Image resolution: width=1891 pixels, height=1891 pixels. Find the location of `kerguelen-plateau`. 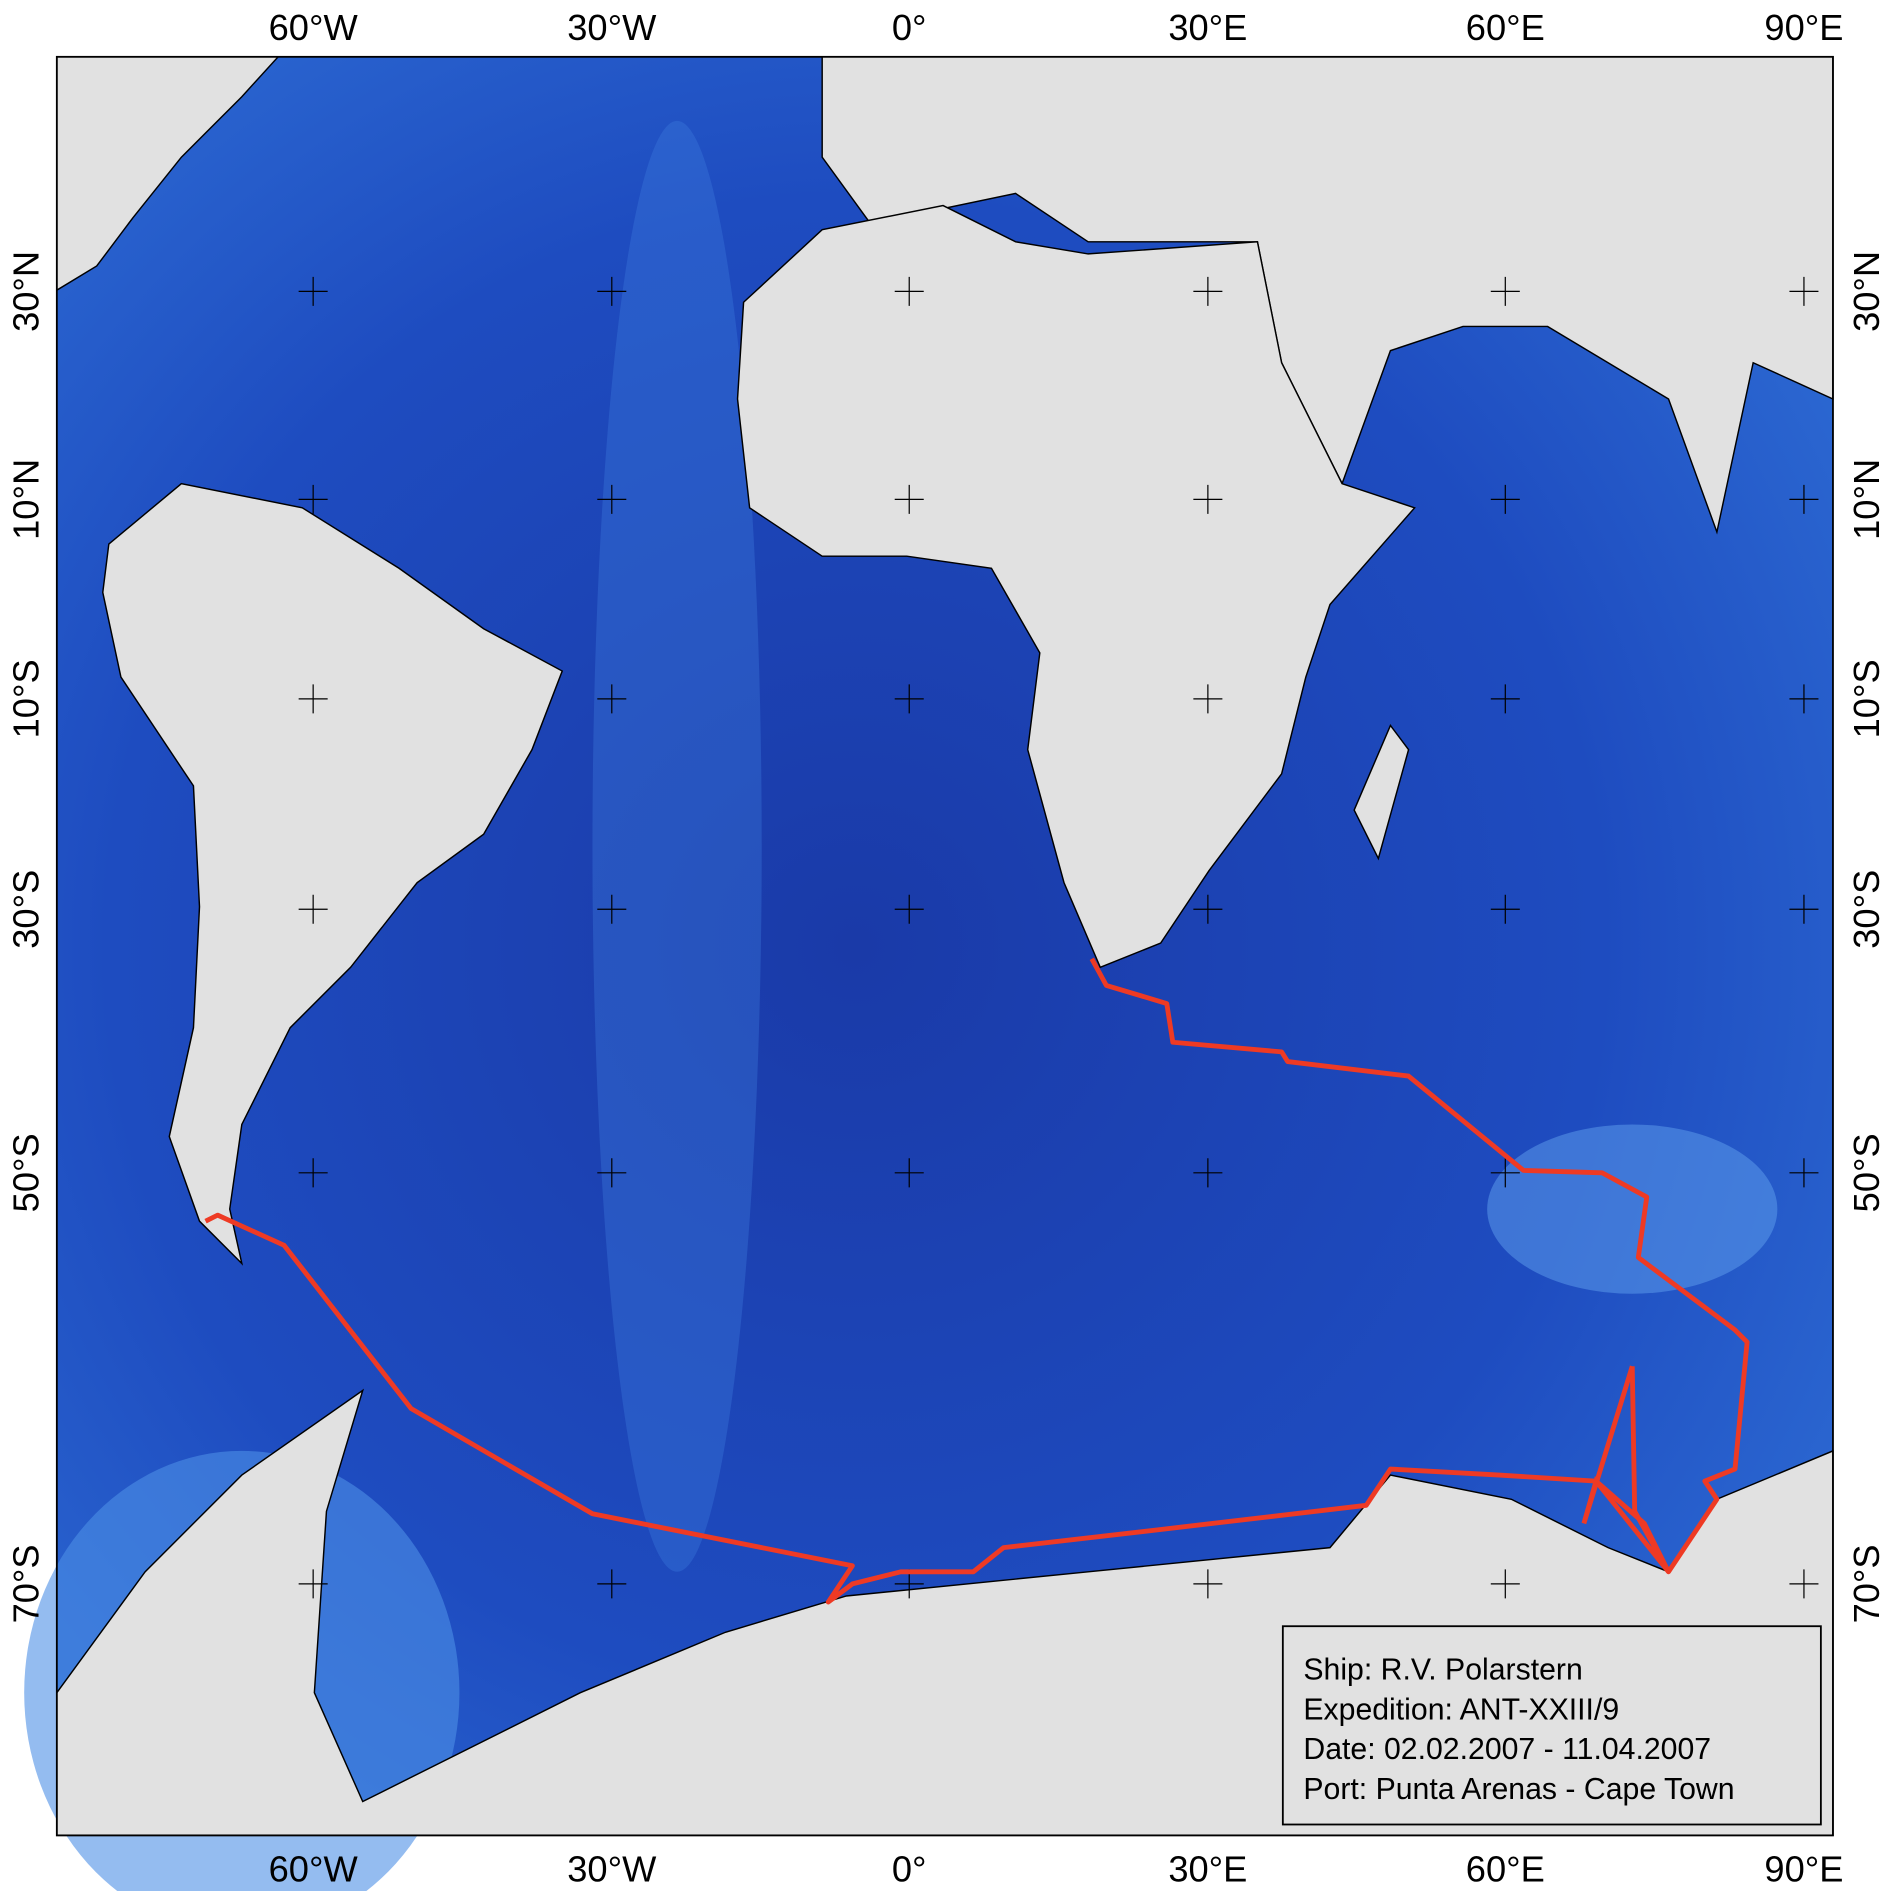

kerguelen-plateau is located at coordinates (1632, 1209).